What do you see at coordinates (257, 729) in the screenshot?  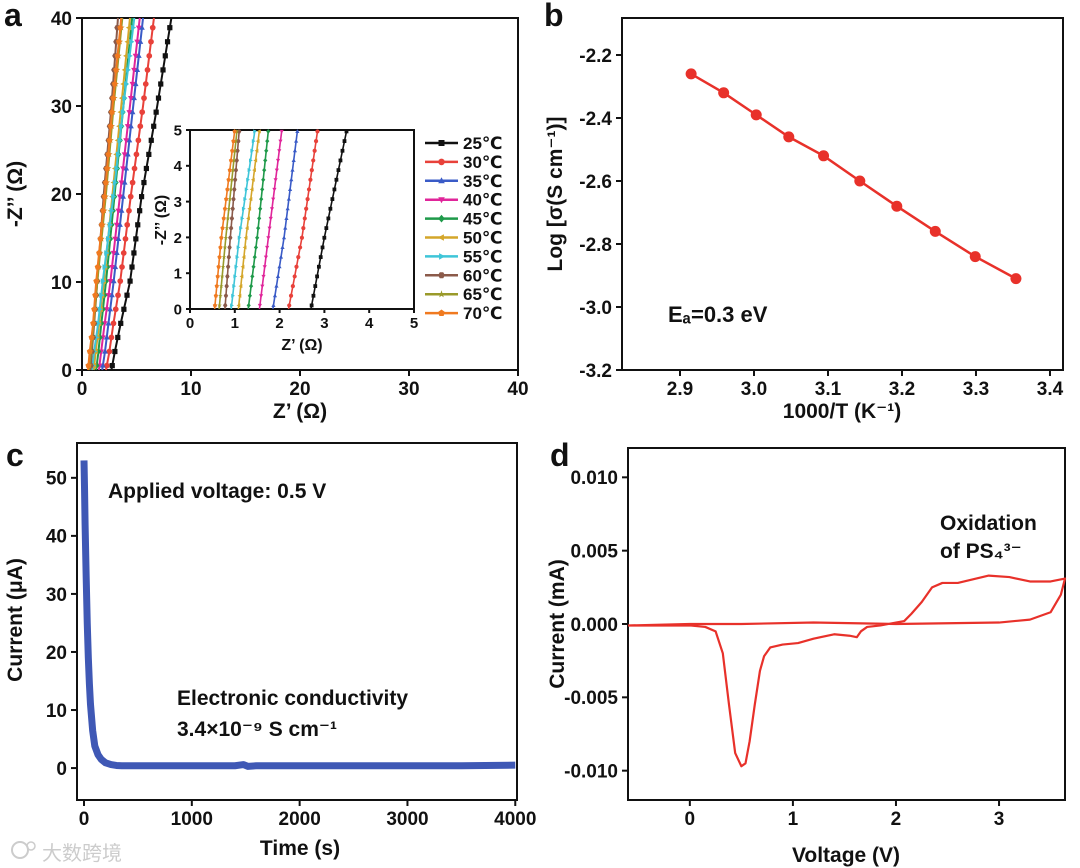 I see `conductivity-annotation-value: 3.4×10⁻⁹ S cm⁻¹` at bounding box center [257, 729].